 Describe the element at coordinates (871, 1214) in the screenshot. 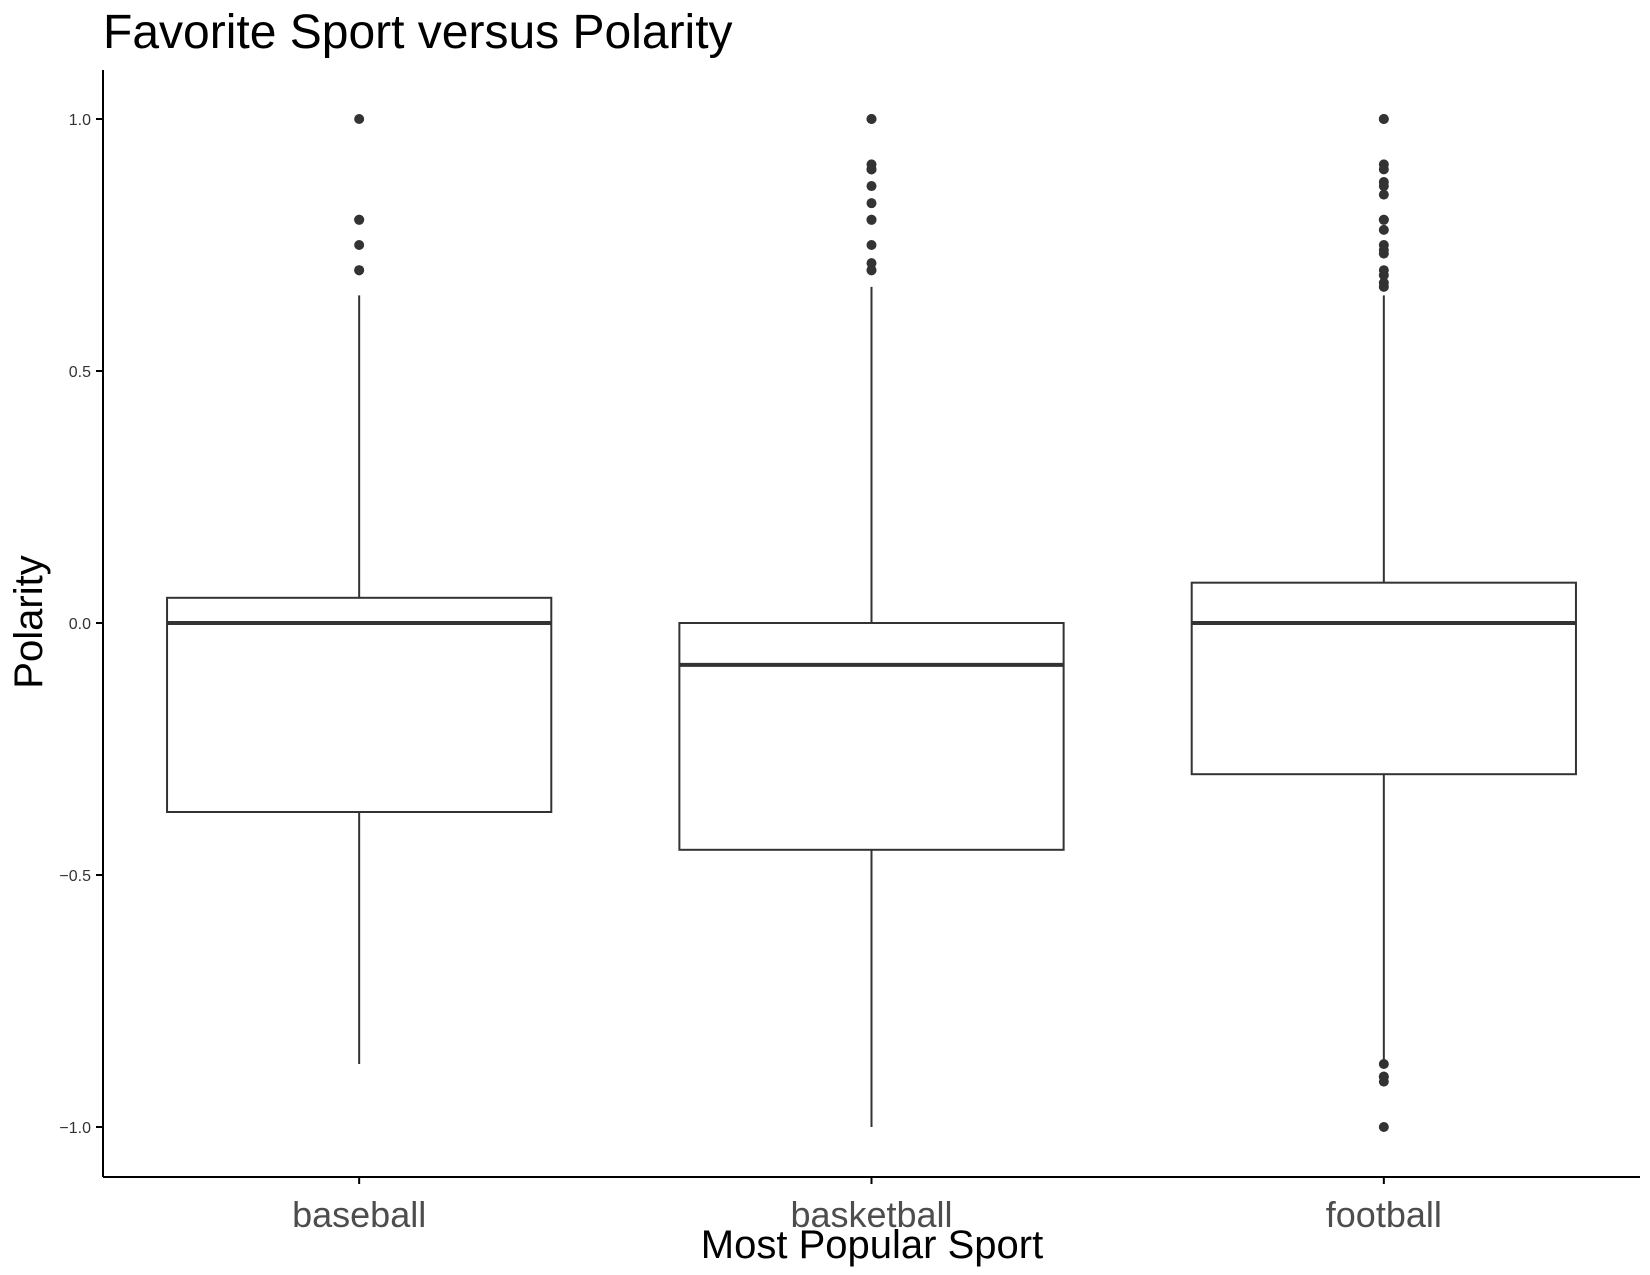

I see `x-tick-label: basketball` at that location.